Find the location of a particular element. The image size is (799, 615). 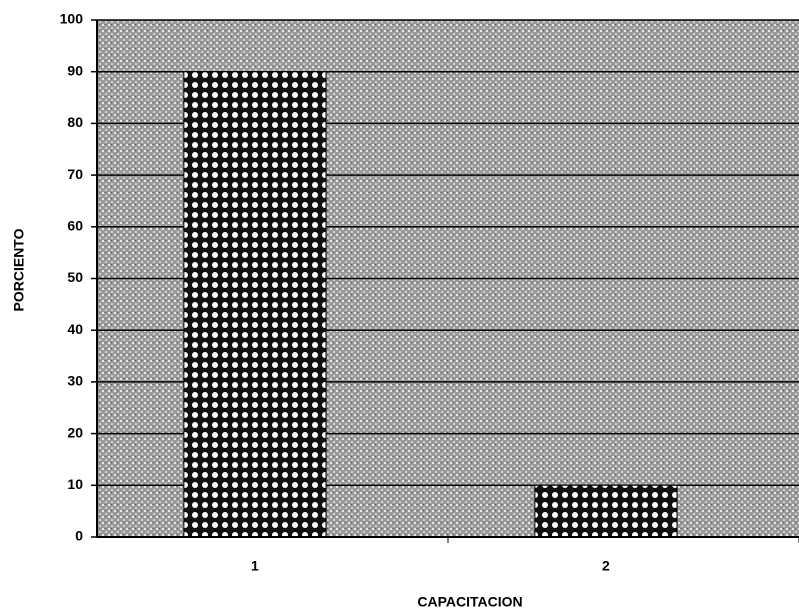

y-tick-label: 50 is located at coordinates (75, 277).